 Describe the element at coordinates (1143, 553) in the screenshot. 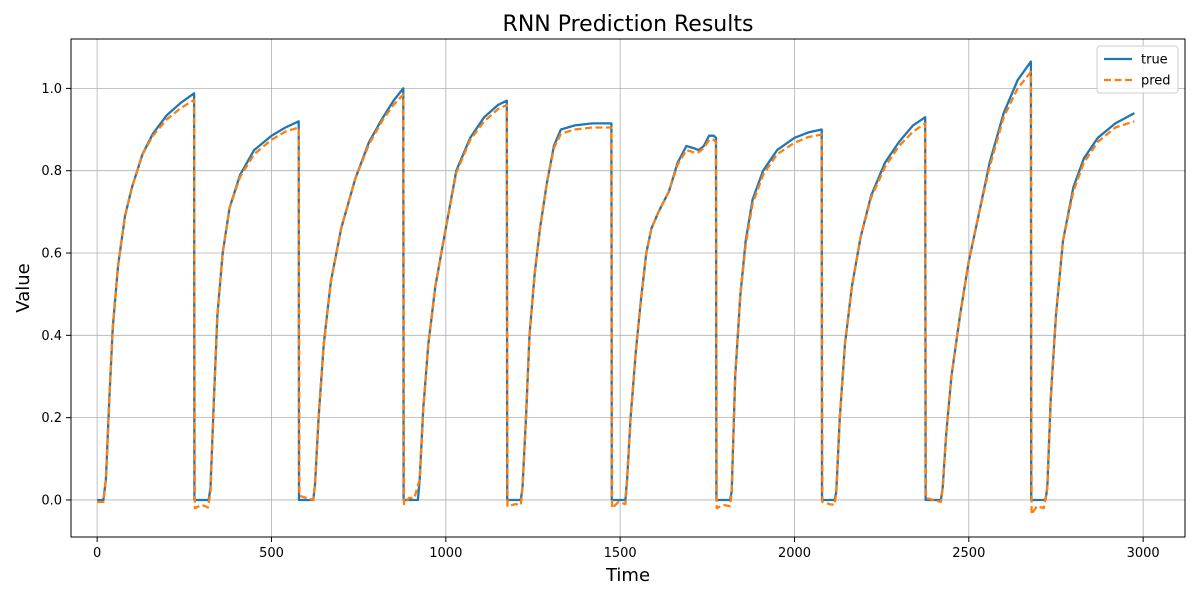

I see `x-tick-label: 3000` at that location.